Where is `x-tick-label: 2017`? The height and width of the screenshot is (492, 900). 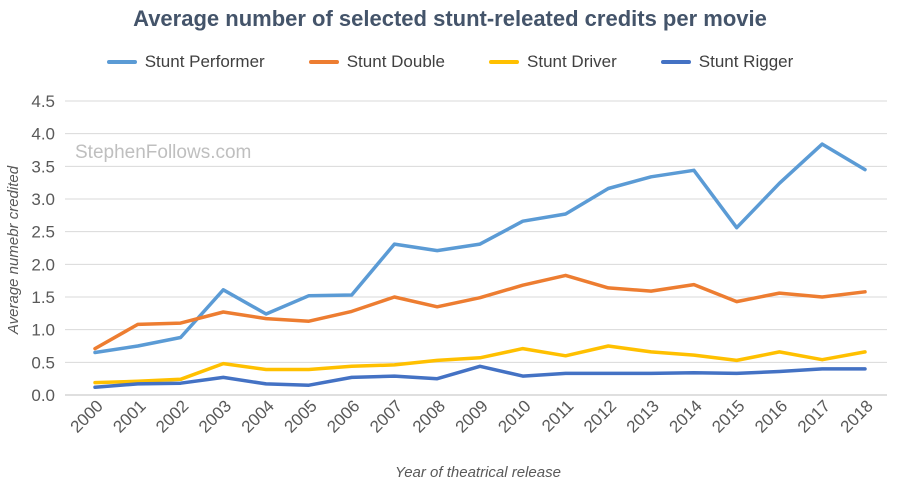
x-tick-label: 2017 is located at coordinates (814, 416).